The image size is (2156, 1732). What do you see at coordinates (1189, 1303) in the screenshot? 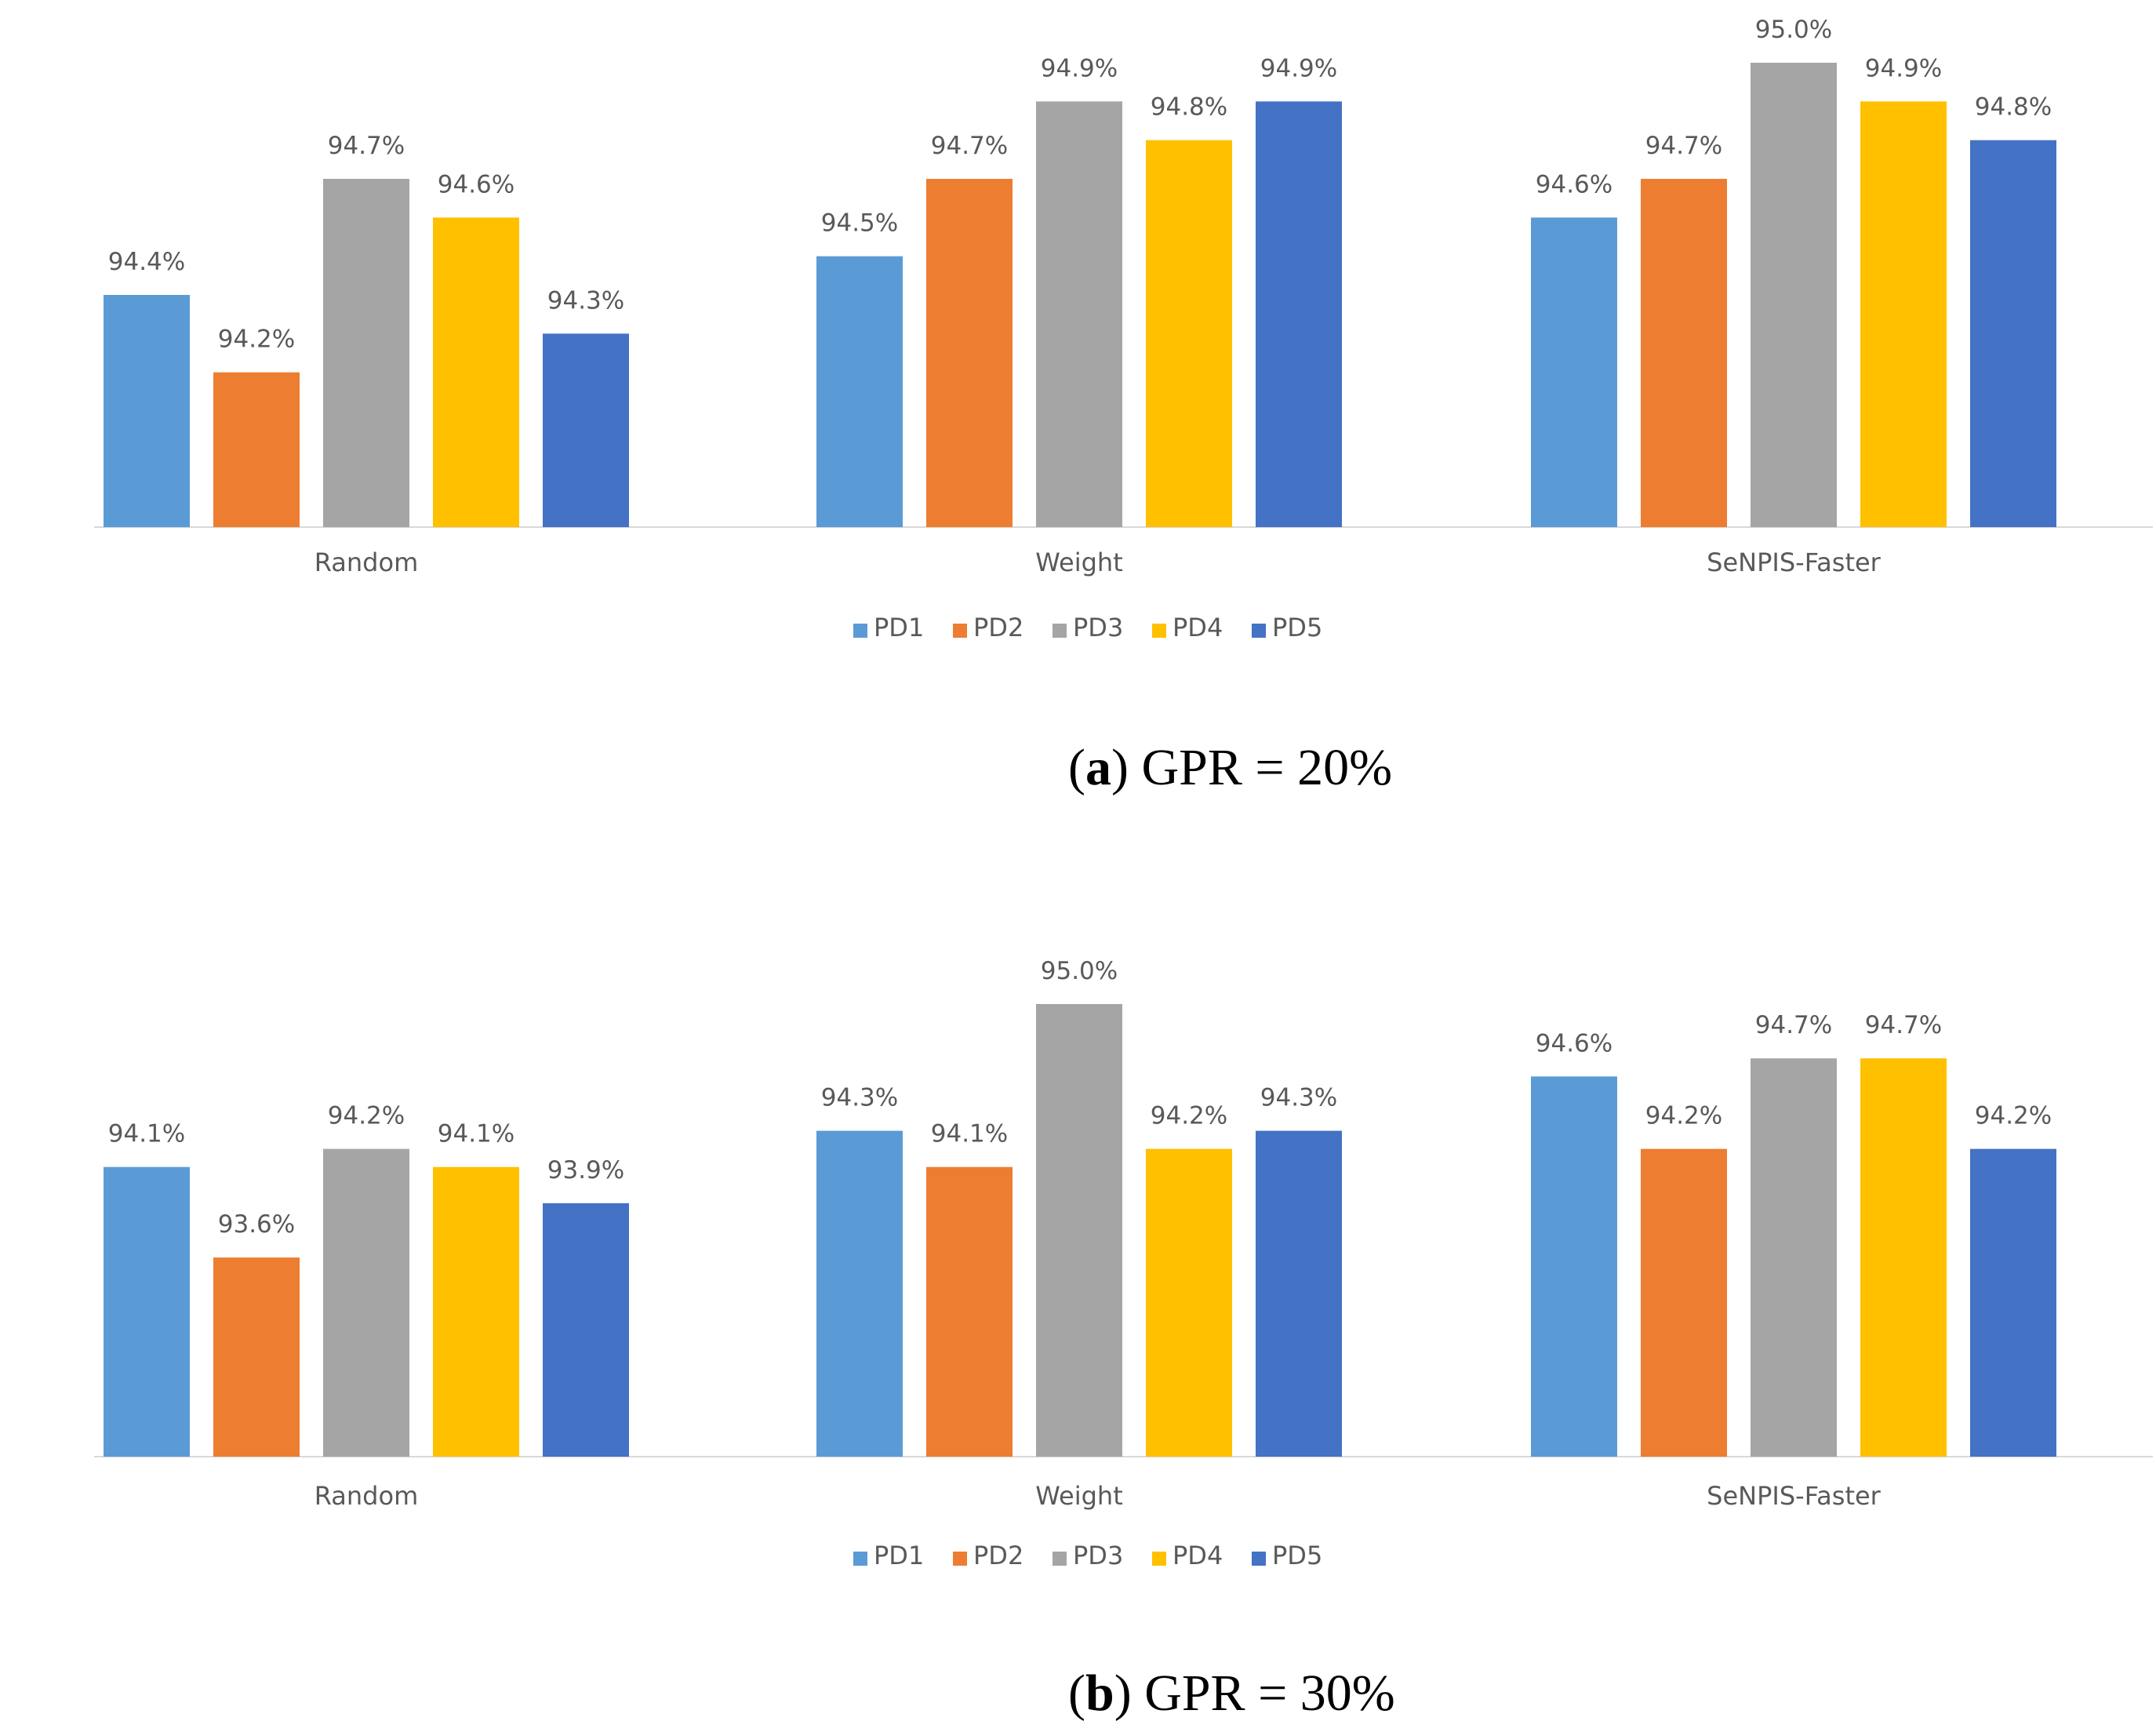
I see `bar-pd4-weight` at bounding box center [1189, 1303].